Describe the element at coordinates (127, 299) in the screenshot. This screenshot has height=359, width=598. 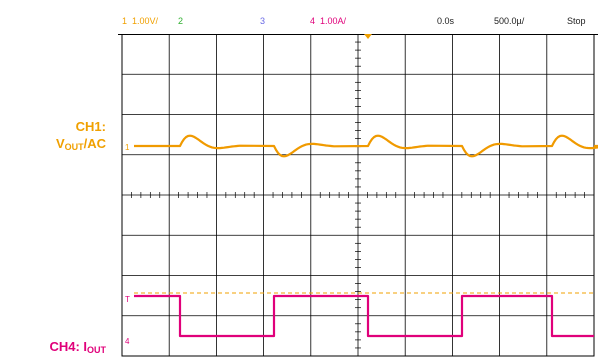
I see `trigger-level-marker: T` at that location.